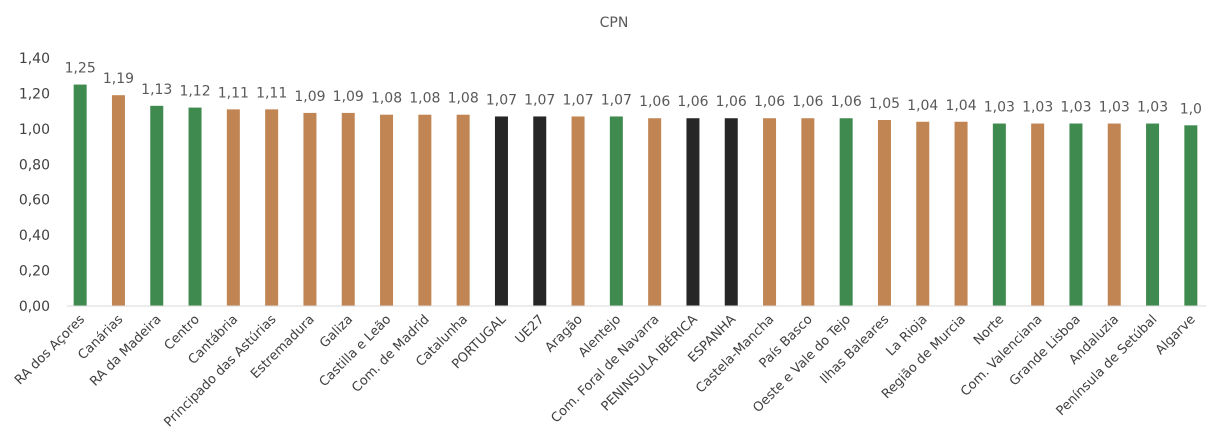 This screenshot has height=439, width=1209. Describe the element at coordinates (118, 79) in the screenshot. I see `data-label: 1,19` at that location.